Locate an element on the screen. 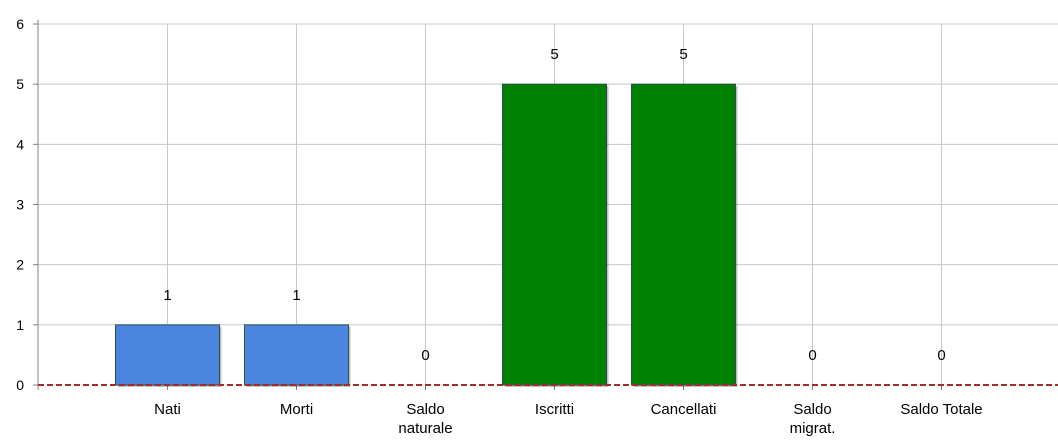 Image resolution: width=1058 pixels, height=443 pixels. y-tick-label: 1 is located at coordinates (20, 325).